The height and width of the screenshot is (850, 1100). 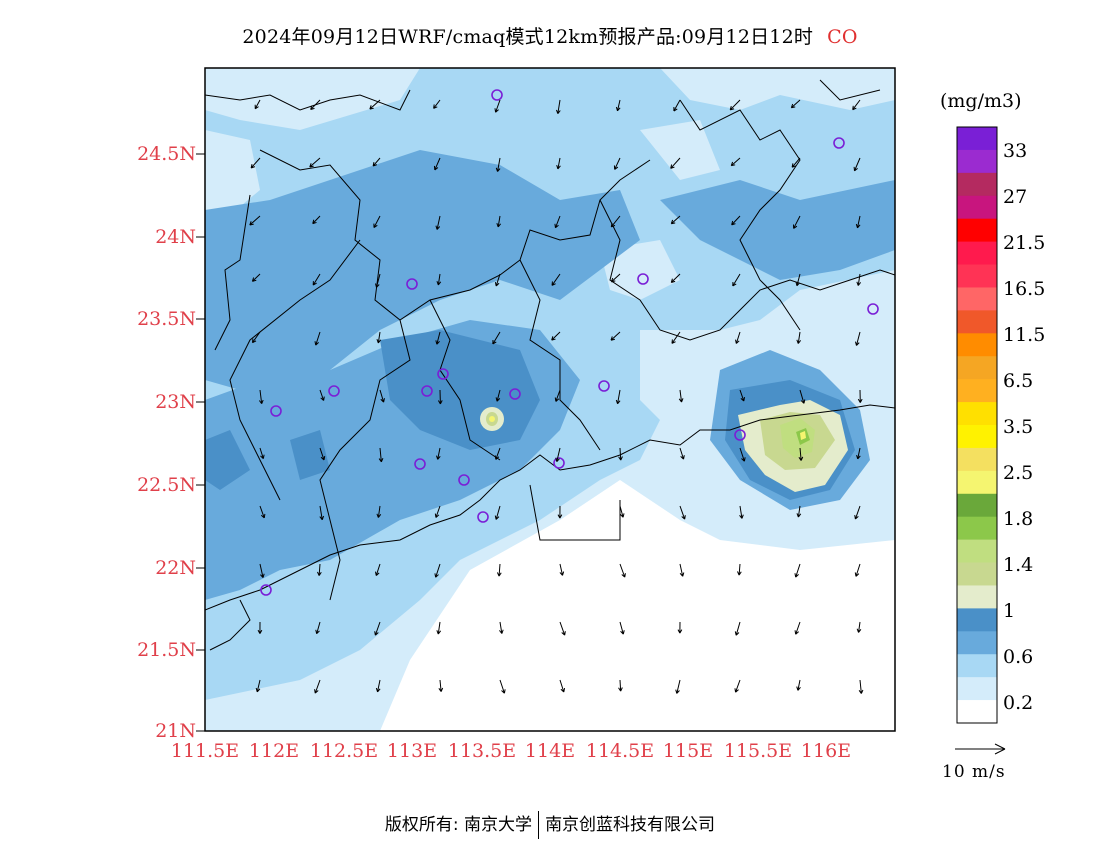 What do you see at coordinates (1024, 243) in the screenshot?
I see `colorbar-label: 21.5` at bounding box center [1024, 243].